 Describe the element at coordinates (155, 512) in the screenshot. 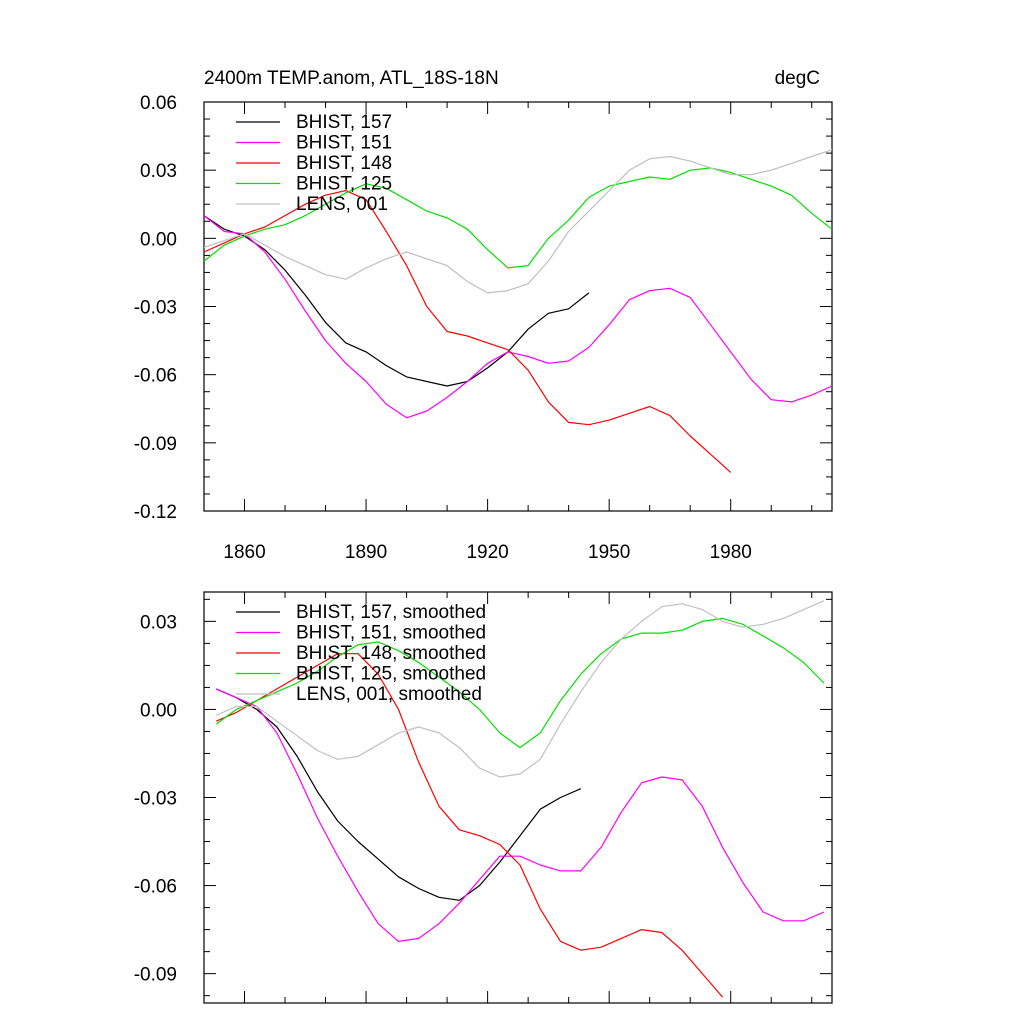

I see `y-tick-label: -0.12` at that location.